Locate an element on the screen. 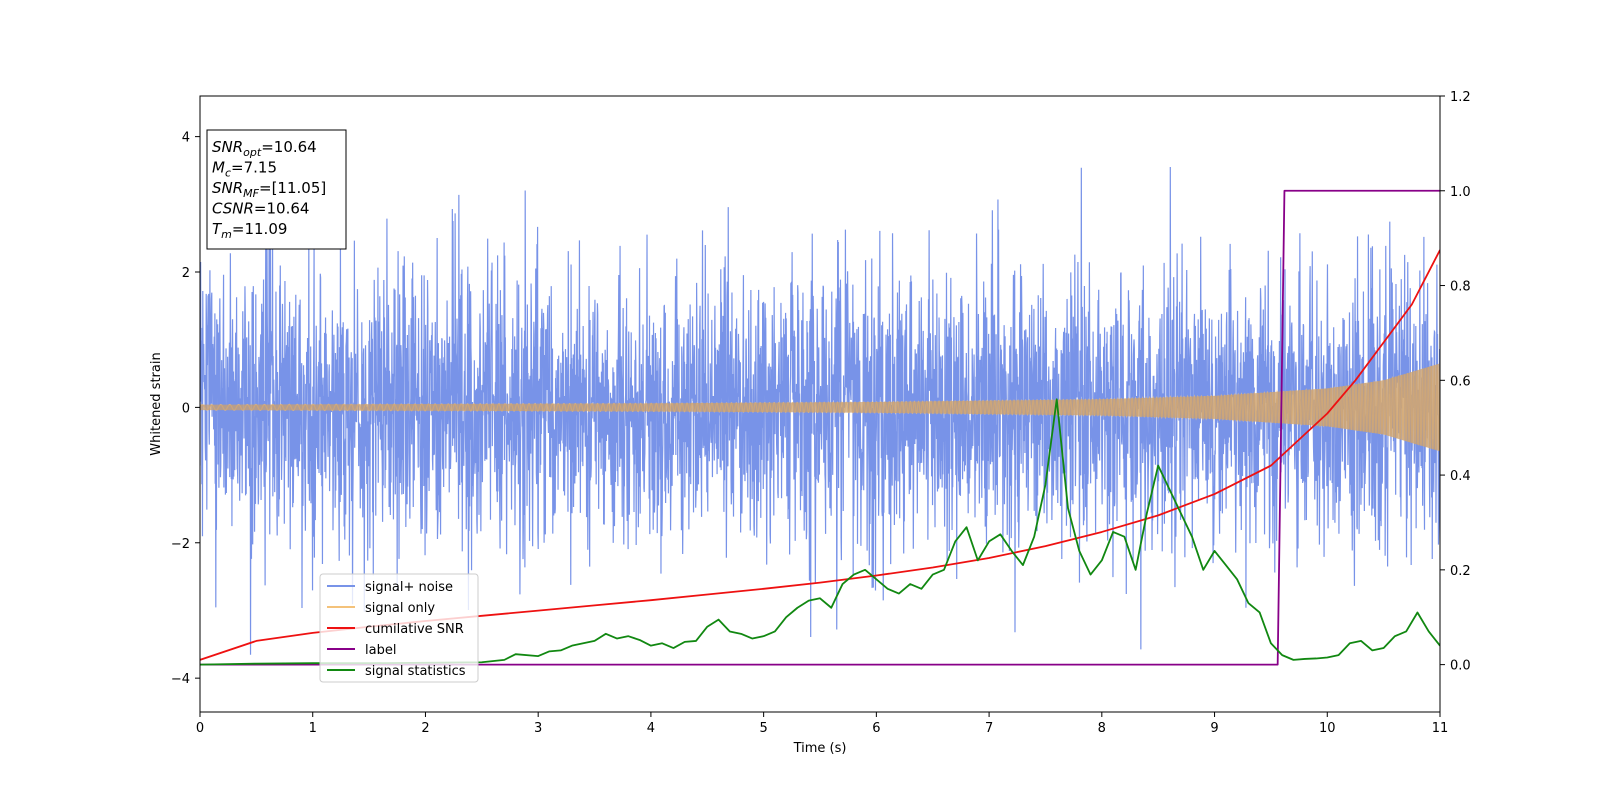 This screenshot has width=1600, height=800. signal-only-envelope is located at coordinates (820, 407).